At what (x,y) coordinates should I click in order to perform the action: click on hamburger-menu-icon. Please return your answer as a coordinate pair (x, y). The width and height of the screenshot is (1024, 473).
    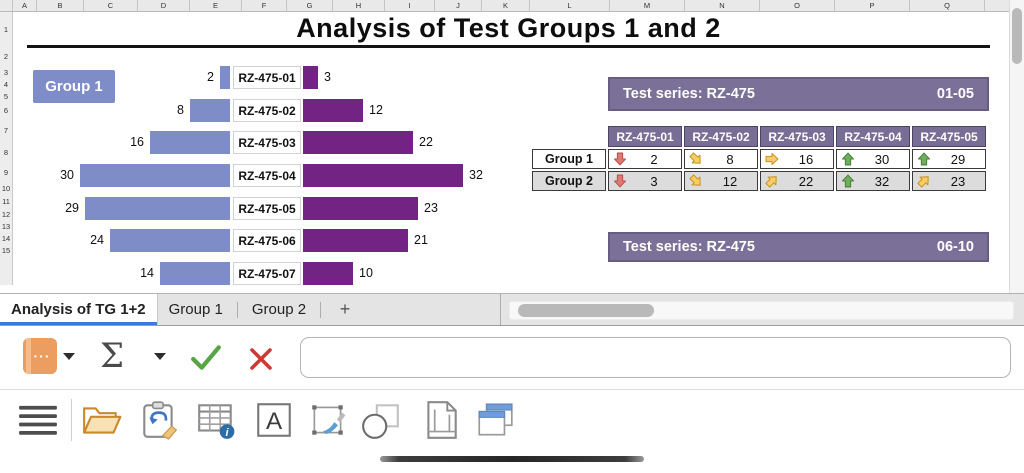
    Looking at the image, I should click on (38, 420).